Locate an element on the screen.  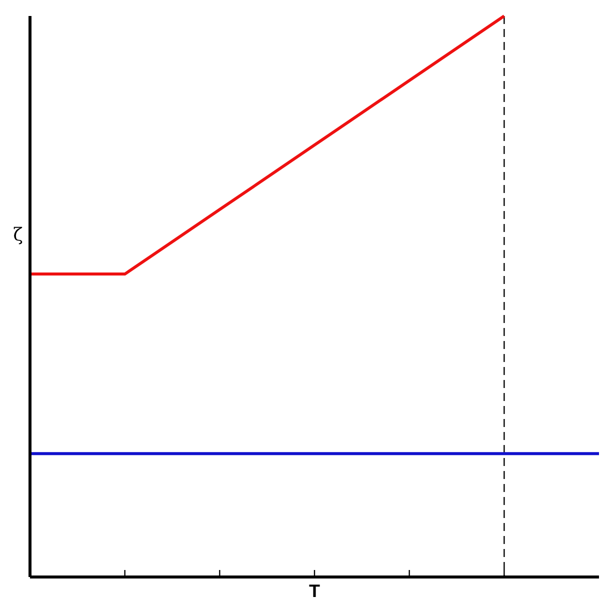
x-axis-title: T is located at coordinates (314, 591).